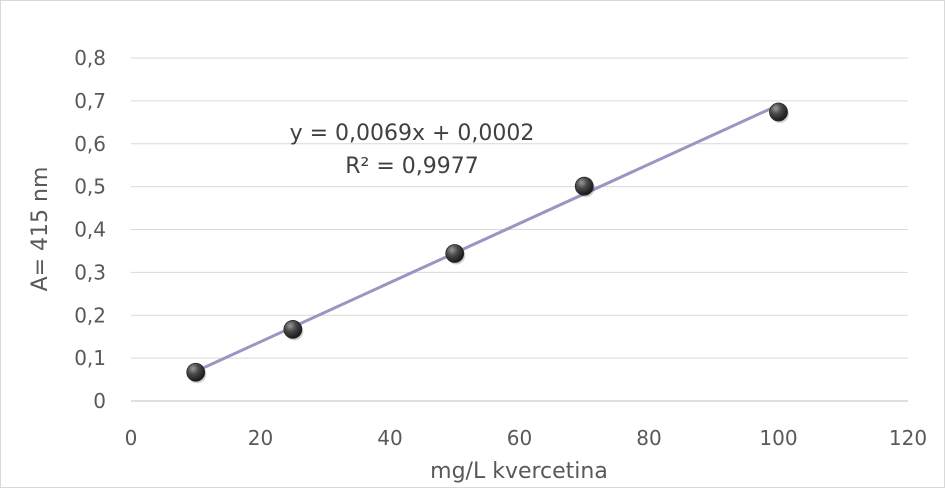 The image size is (945, 488). What do you see at coordinates (412, 166) in the screenshot?
I see `r-squared-label: R² = 0,9977` at bounding box center [412, 166].